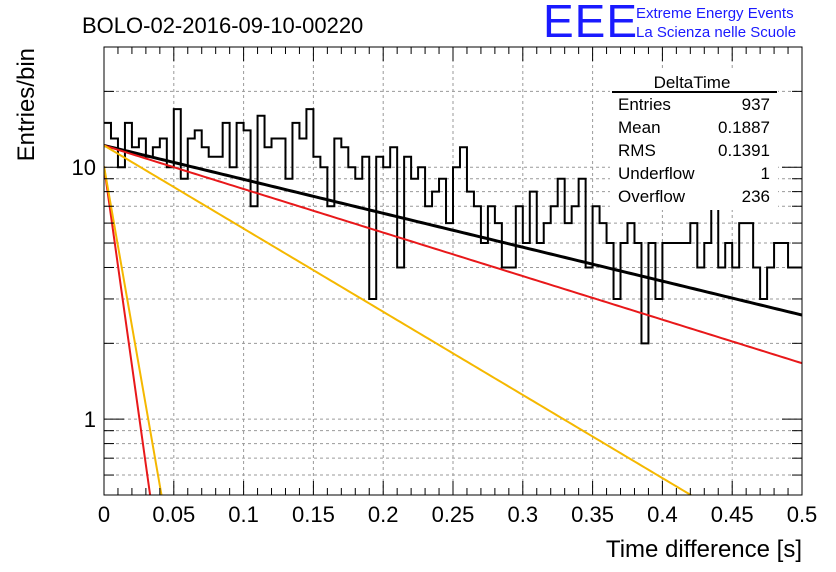  What do you see at coordinates (744, 150) in the screenshot?
I see `stats-value-rms: 0.1391` at bounding box center [744, 150].